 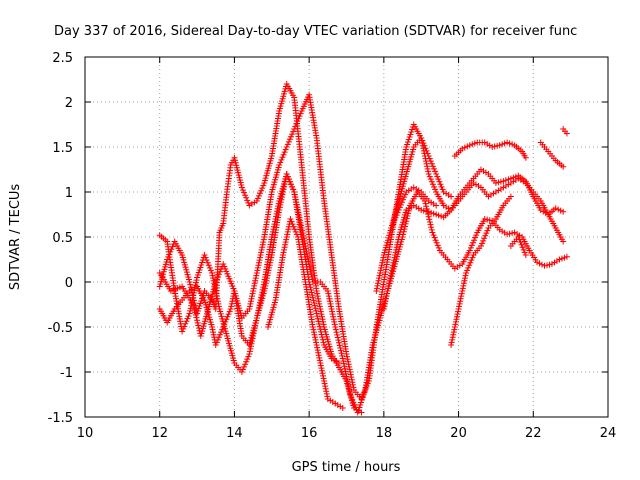 I want to click on y-tick-label: 0.5, so click(x=62, y=238).